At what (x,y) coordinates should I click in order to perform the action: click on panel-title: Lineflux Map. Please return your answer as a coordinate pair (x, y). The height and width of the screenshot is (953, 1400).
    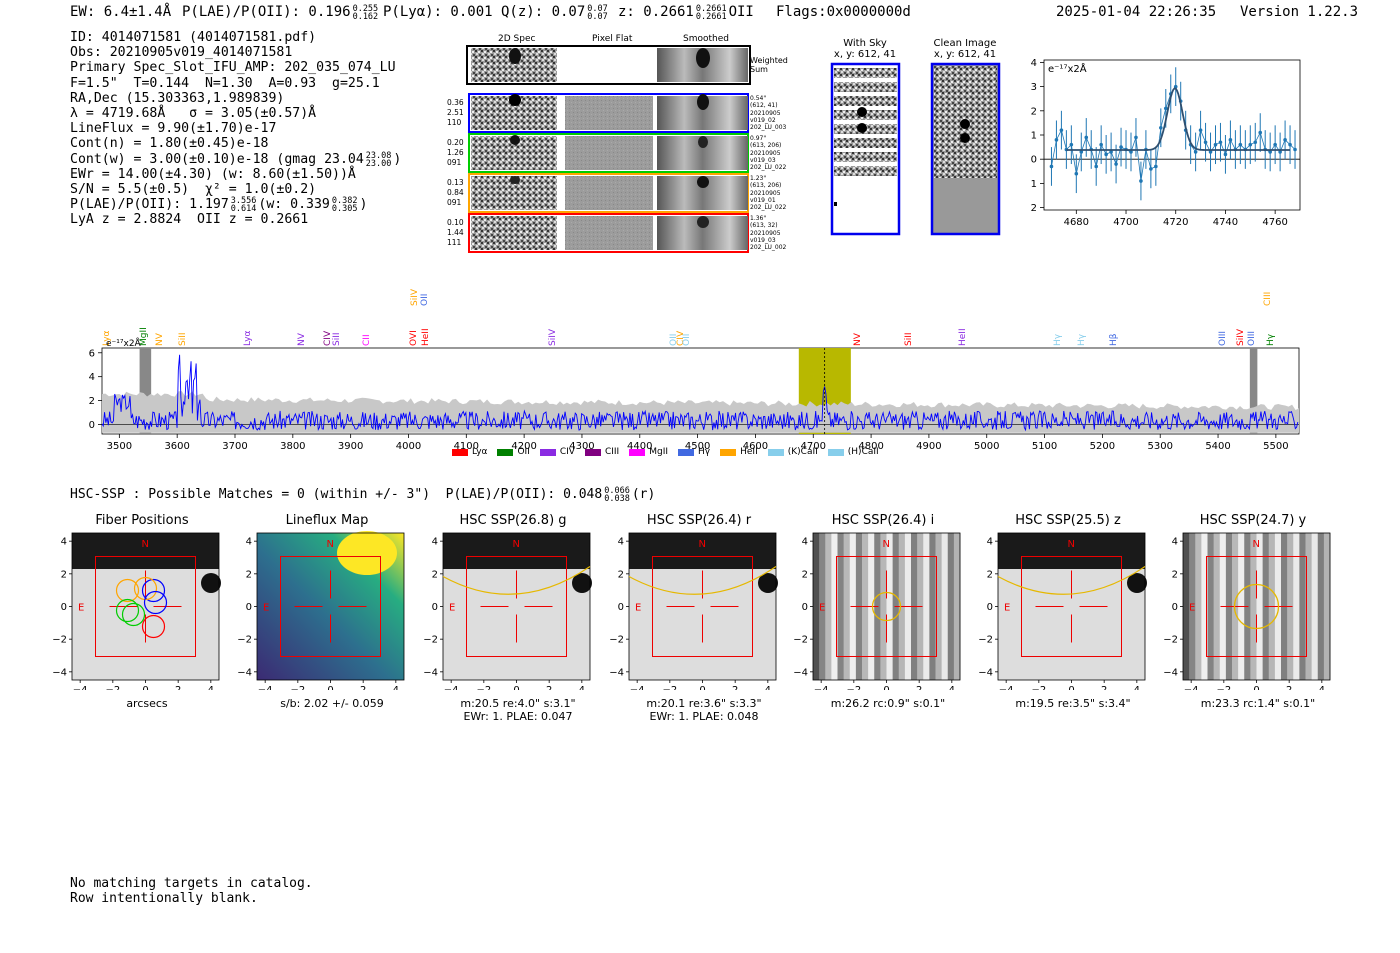
    Looking at the image, I should click on (327, 520).